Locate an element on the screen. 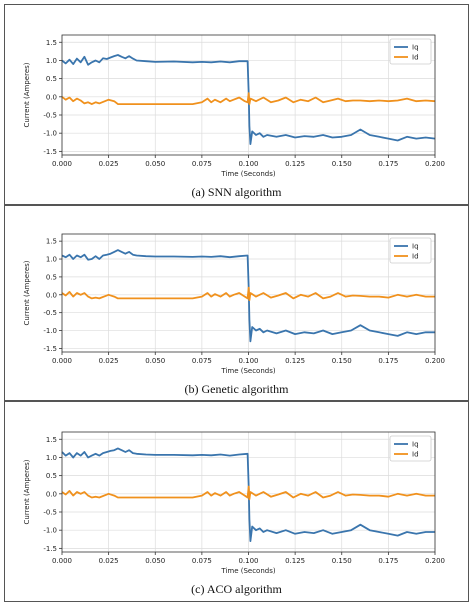 The image size is (474, 607). chart-caption: (a) SNN algorithm is located at coordinates (236, 192).